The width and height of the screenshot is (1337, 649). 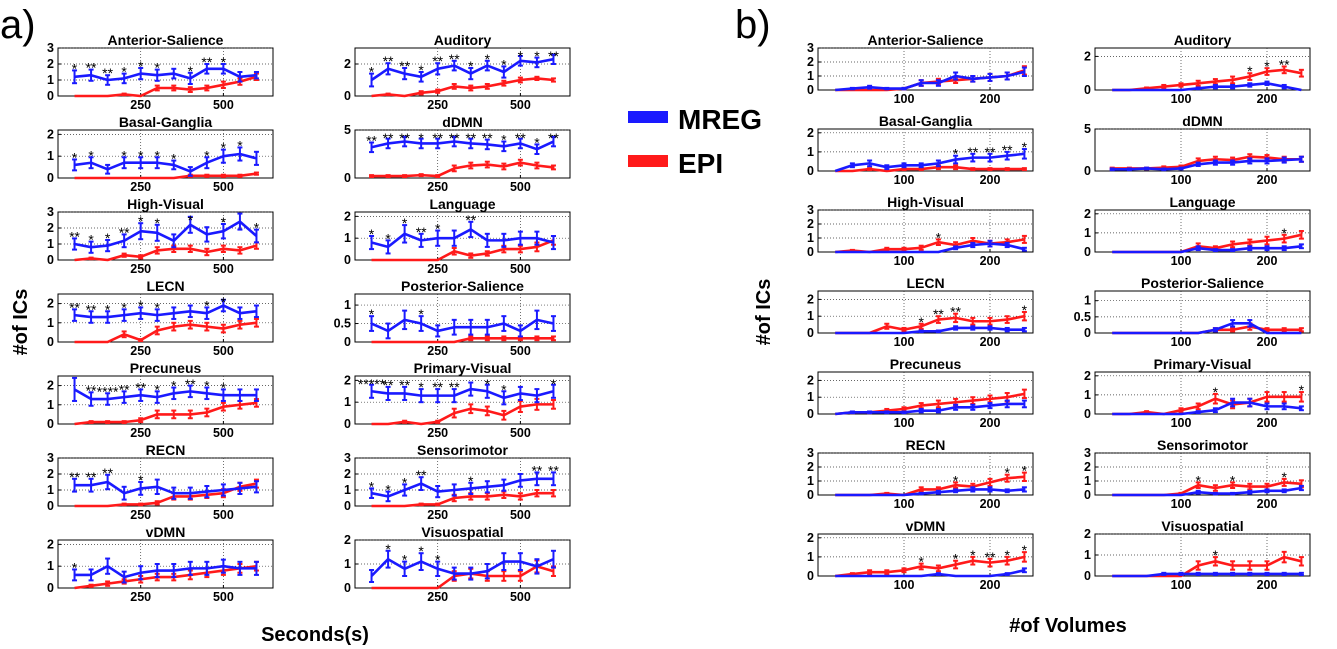 I want to click on subplot-basal-ganglia: Basal-Ganglia 0 1 2 250 500 * * * * * * * * *, so click(x=160, y=154).